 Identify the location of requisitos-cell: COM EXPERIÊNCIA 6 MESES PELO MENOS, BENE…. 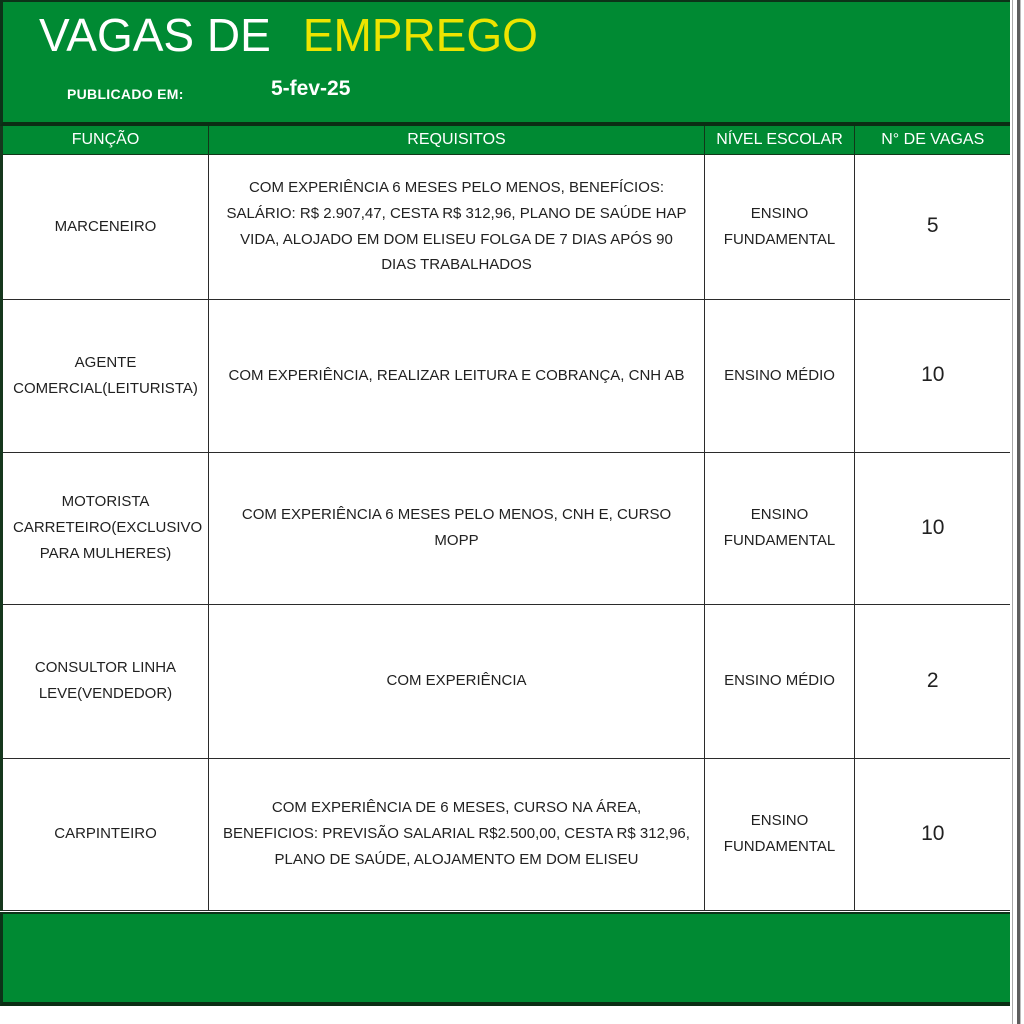
(456, 226).